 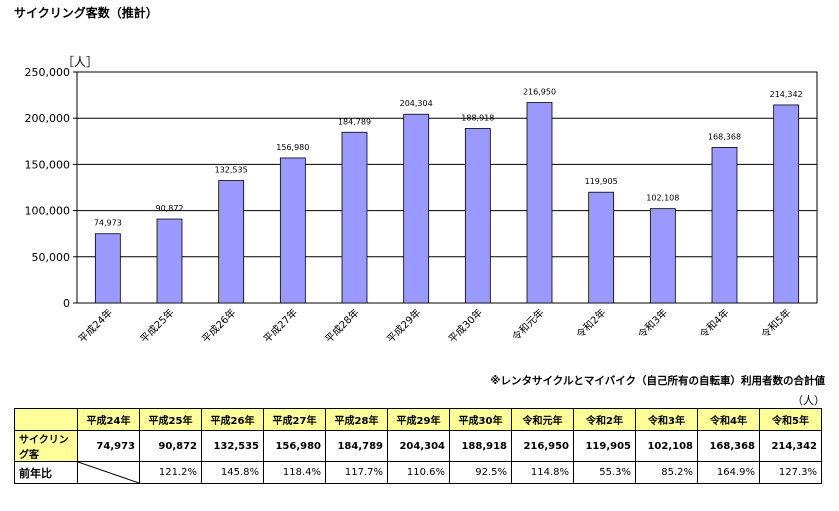 I want to click on diagonal-line, so click(x=108, y=472).